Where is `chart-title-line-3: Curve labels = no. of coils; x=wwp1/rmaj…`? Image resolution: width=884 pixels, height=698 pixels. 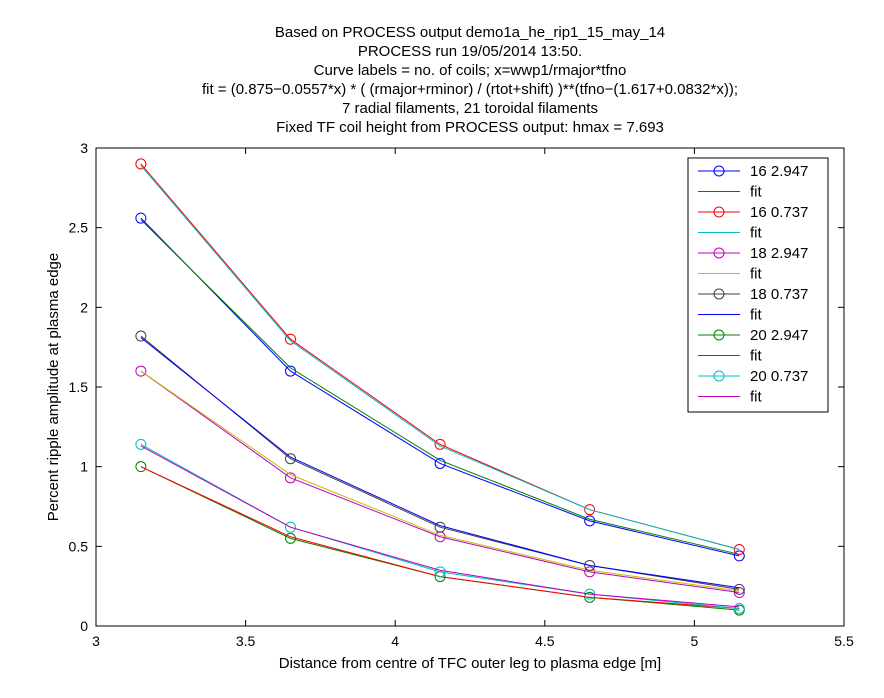 chart-title-line-3: Curve labels = no. of coils; x=wwp1/rmaj… is located at coordinates (470, 70).